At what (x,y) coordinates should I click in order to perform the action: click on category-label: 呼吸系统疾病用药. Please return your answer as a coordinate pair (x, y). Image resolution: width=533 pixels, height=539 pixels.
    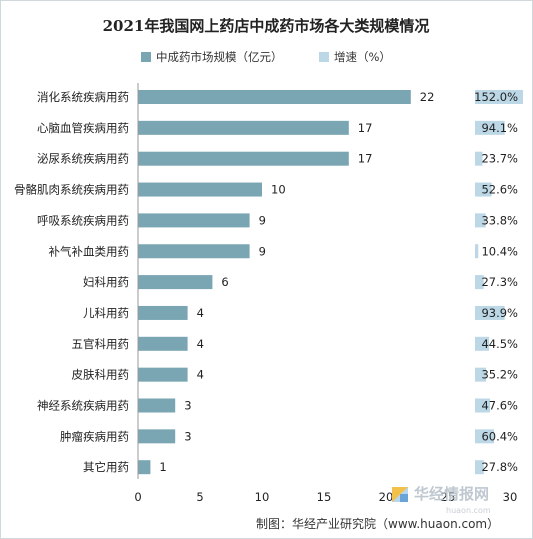
    Looking at the image, I should click on (83, 220).